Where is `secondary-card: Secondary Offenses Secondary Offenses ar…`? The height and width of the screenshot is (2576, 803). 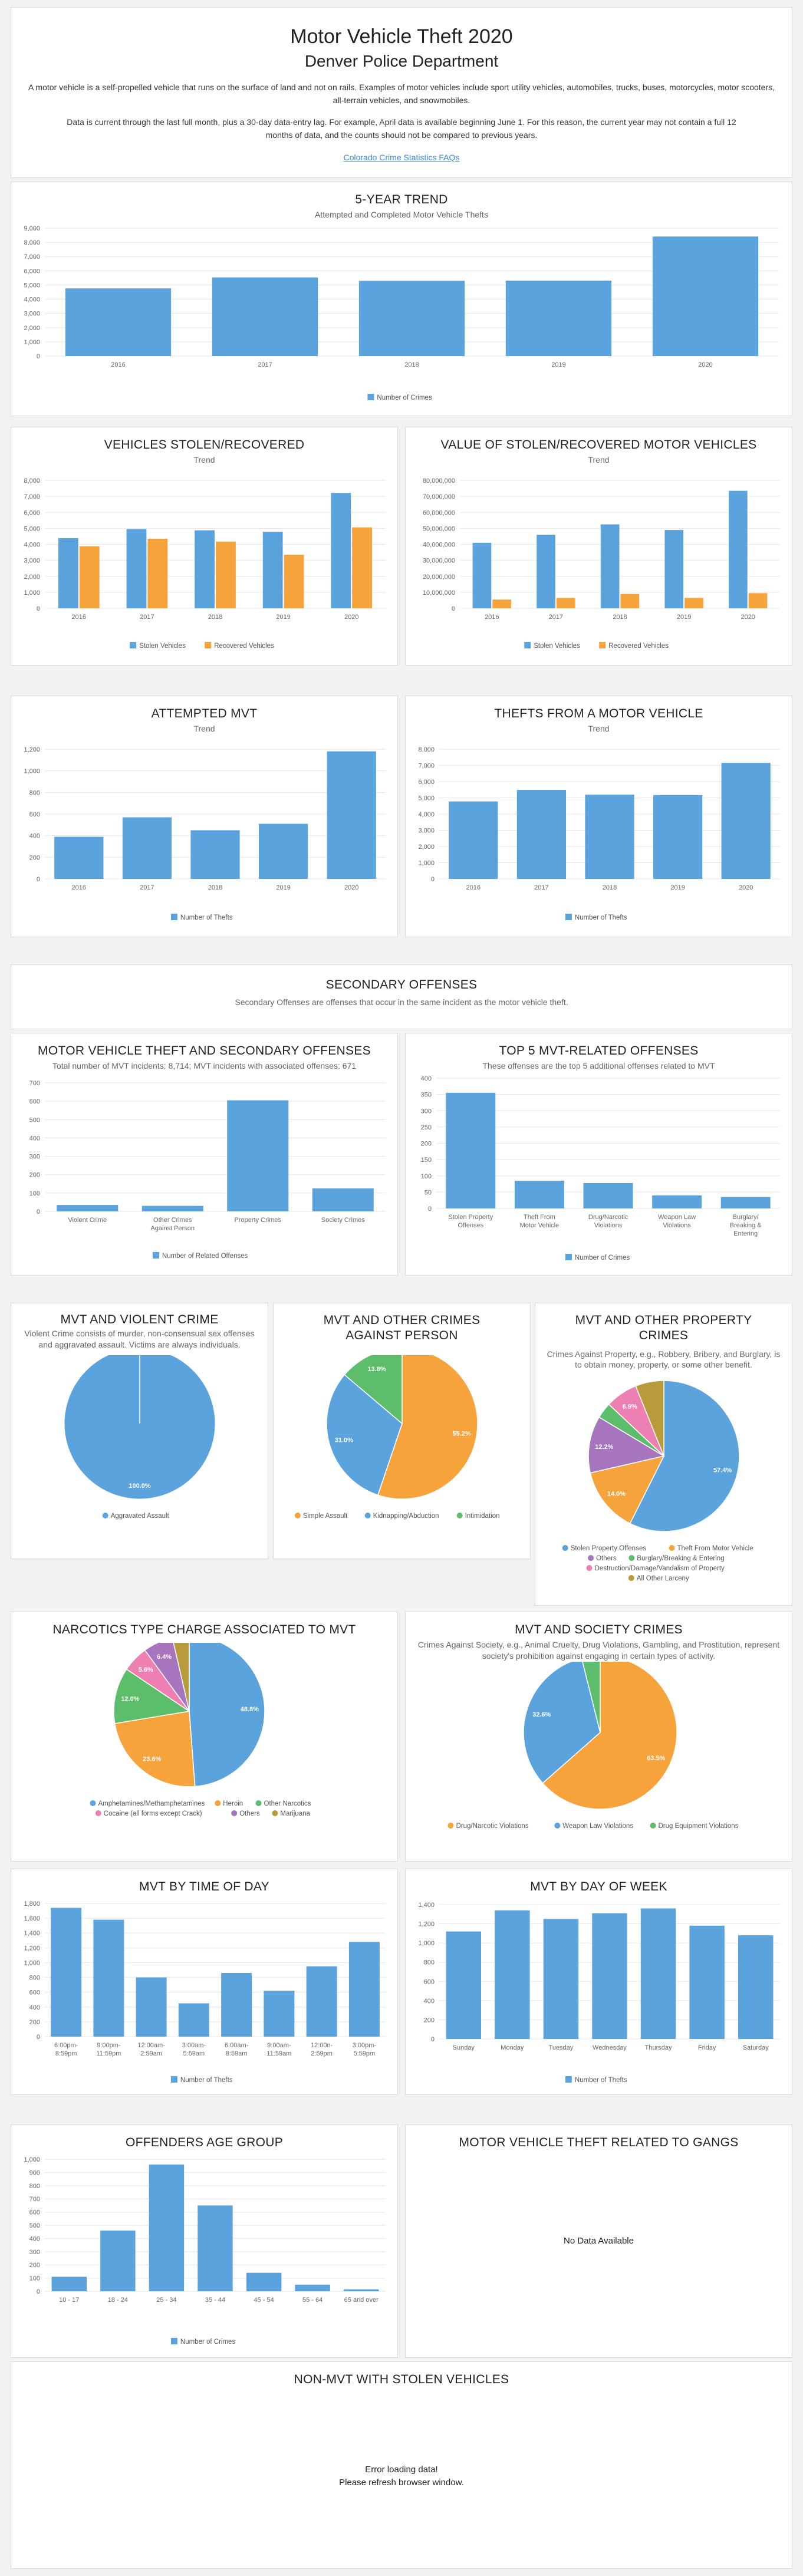
secondary-card: Secondary Offenses Secondary Offenses ar… is located at coordinates (401, 996).